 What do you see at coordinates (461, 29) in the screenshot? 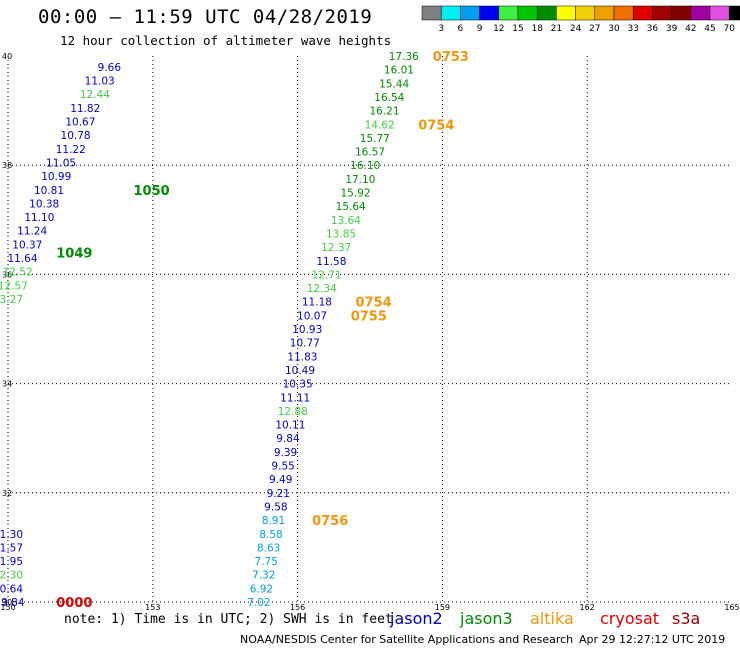
I see `colorbar-label: 6` at bounding box center [461, 29].